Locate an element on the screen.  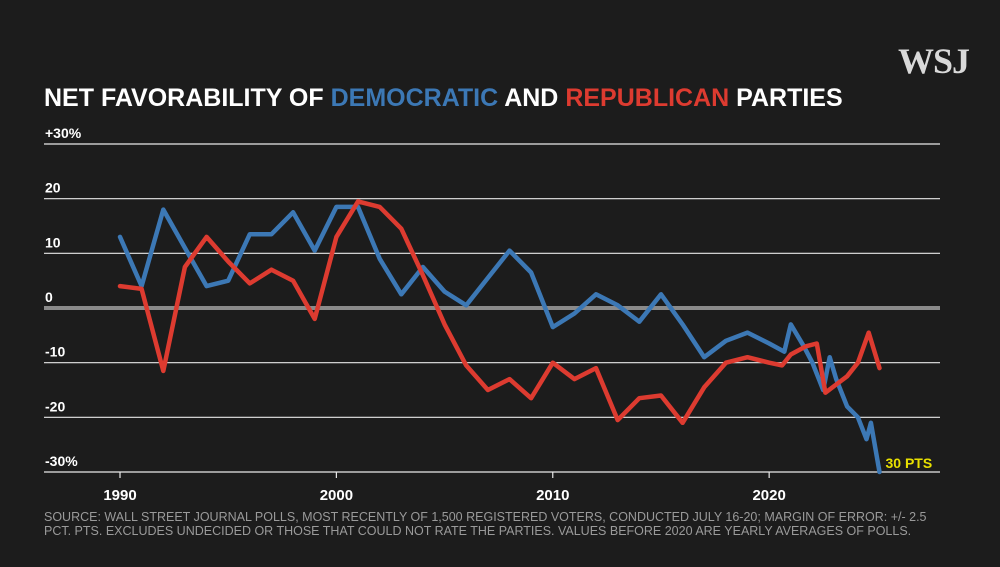
wsj-logo: WSJ is located at coordinates (934, 61).